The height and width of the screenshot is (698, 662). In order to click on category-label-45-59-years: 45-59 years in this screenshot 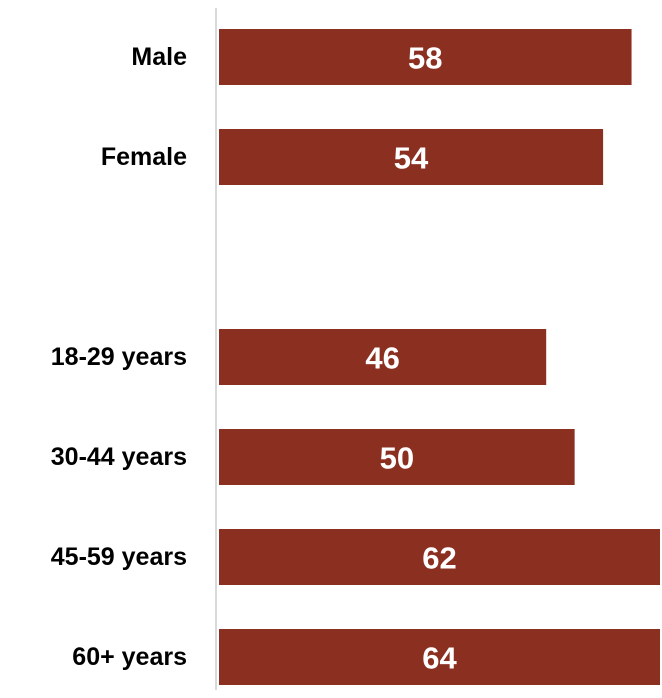, I will do `click(119, 557)`.